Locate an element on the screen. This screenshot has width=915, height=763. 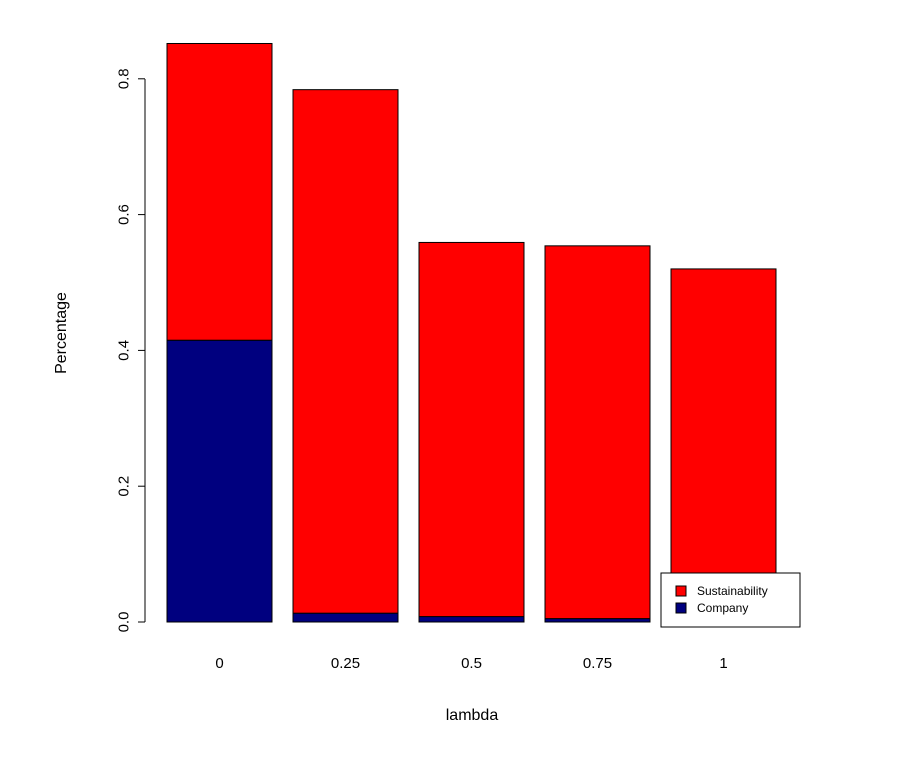
bar-company-0.75 is located at coordinates (597, 620).